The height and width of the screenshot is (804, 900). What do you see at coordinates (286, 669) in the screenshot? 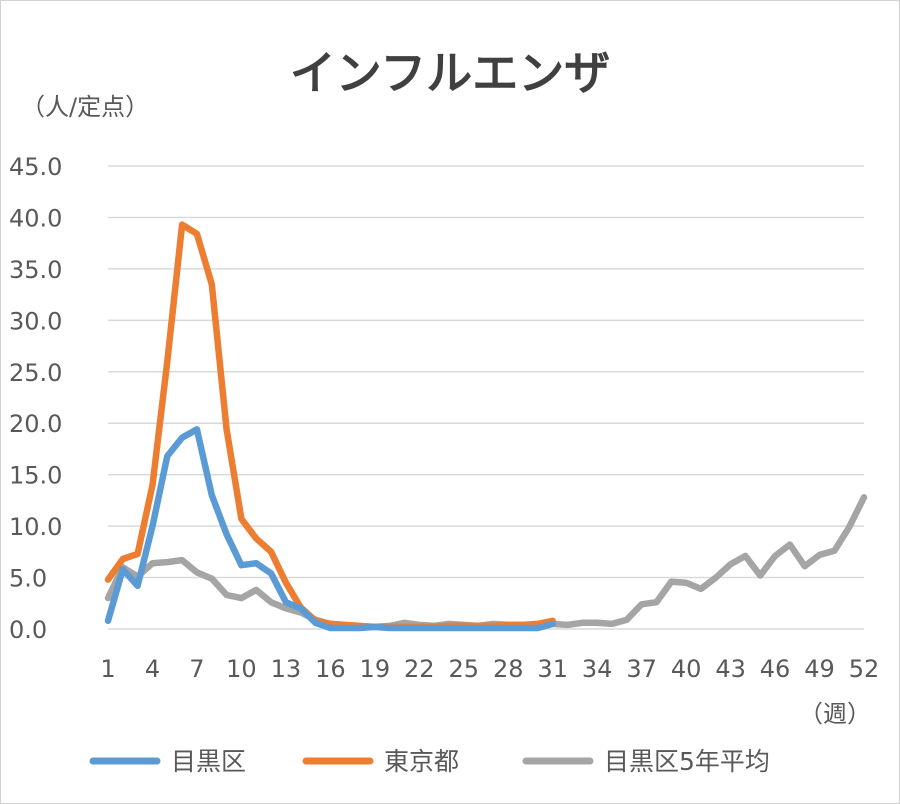
I see `x-tick-label: 13` at bounding box center [286, 669].